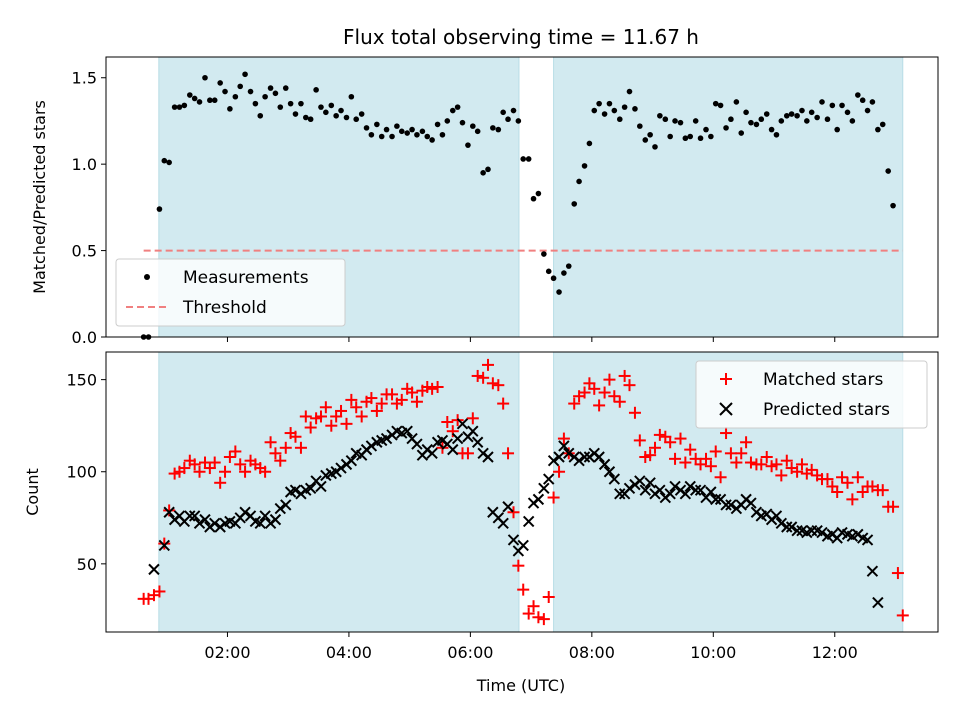  I want to click on y-tick-label: 0.5, so click(84, 251).